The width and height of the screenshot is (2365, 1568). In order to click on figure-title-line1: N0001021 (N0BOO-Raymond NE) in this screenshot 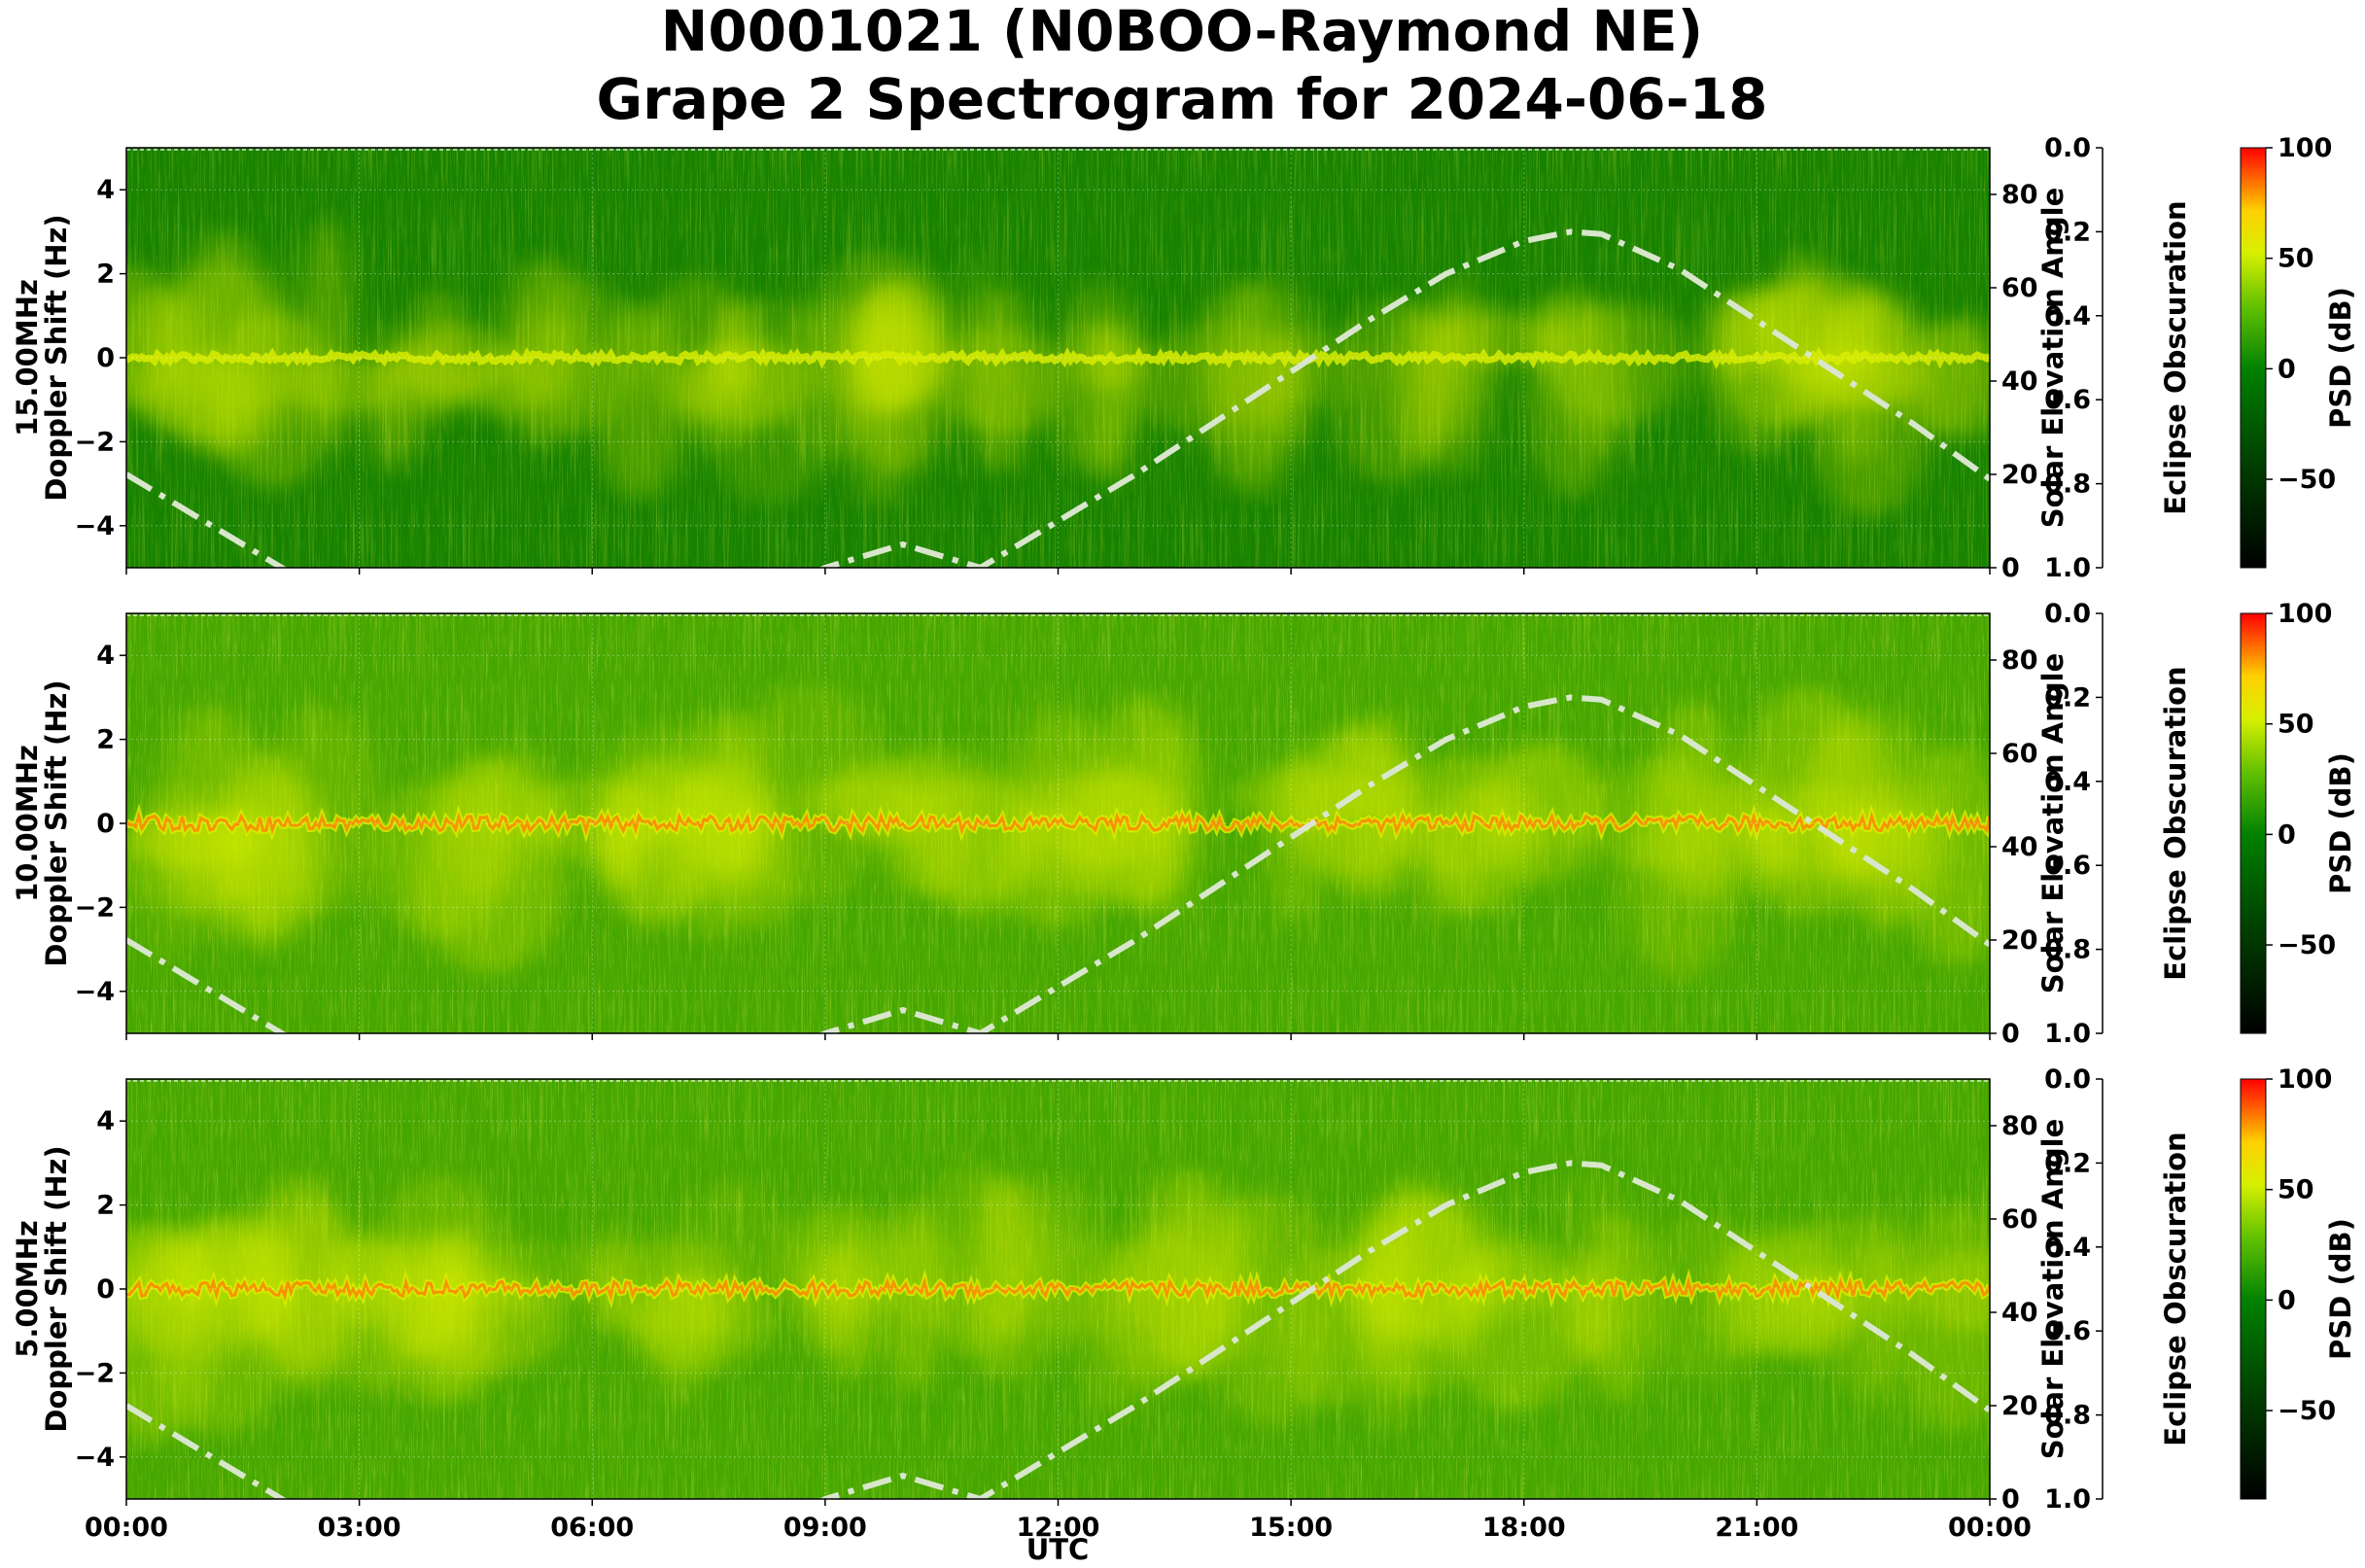, I will do `click(1182, 32)`.